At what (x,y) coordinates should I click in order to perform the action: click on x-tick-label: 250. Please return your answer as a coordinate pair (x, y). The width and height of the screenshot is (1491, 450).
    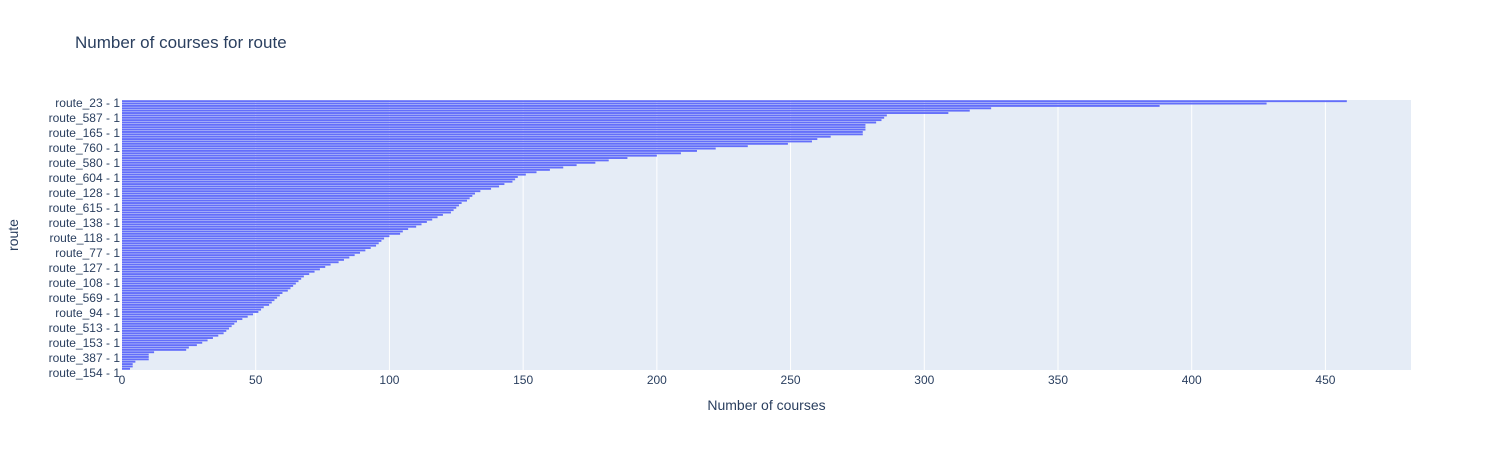
    Looking at the image, I should click on (791, 380).